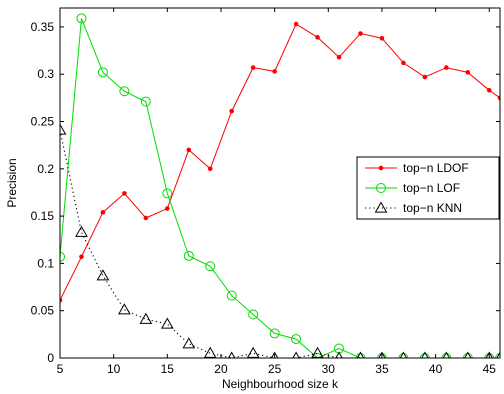 The height and width of the screenshot is (394, 504). I want to click on y-tick-label: 0.25, so click(43, 122).